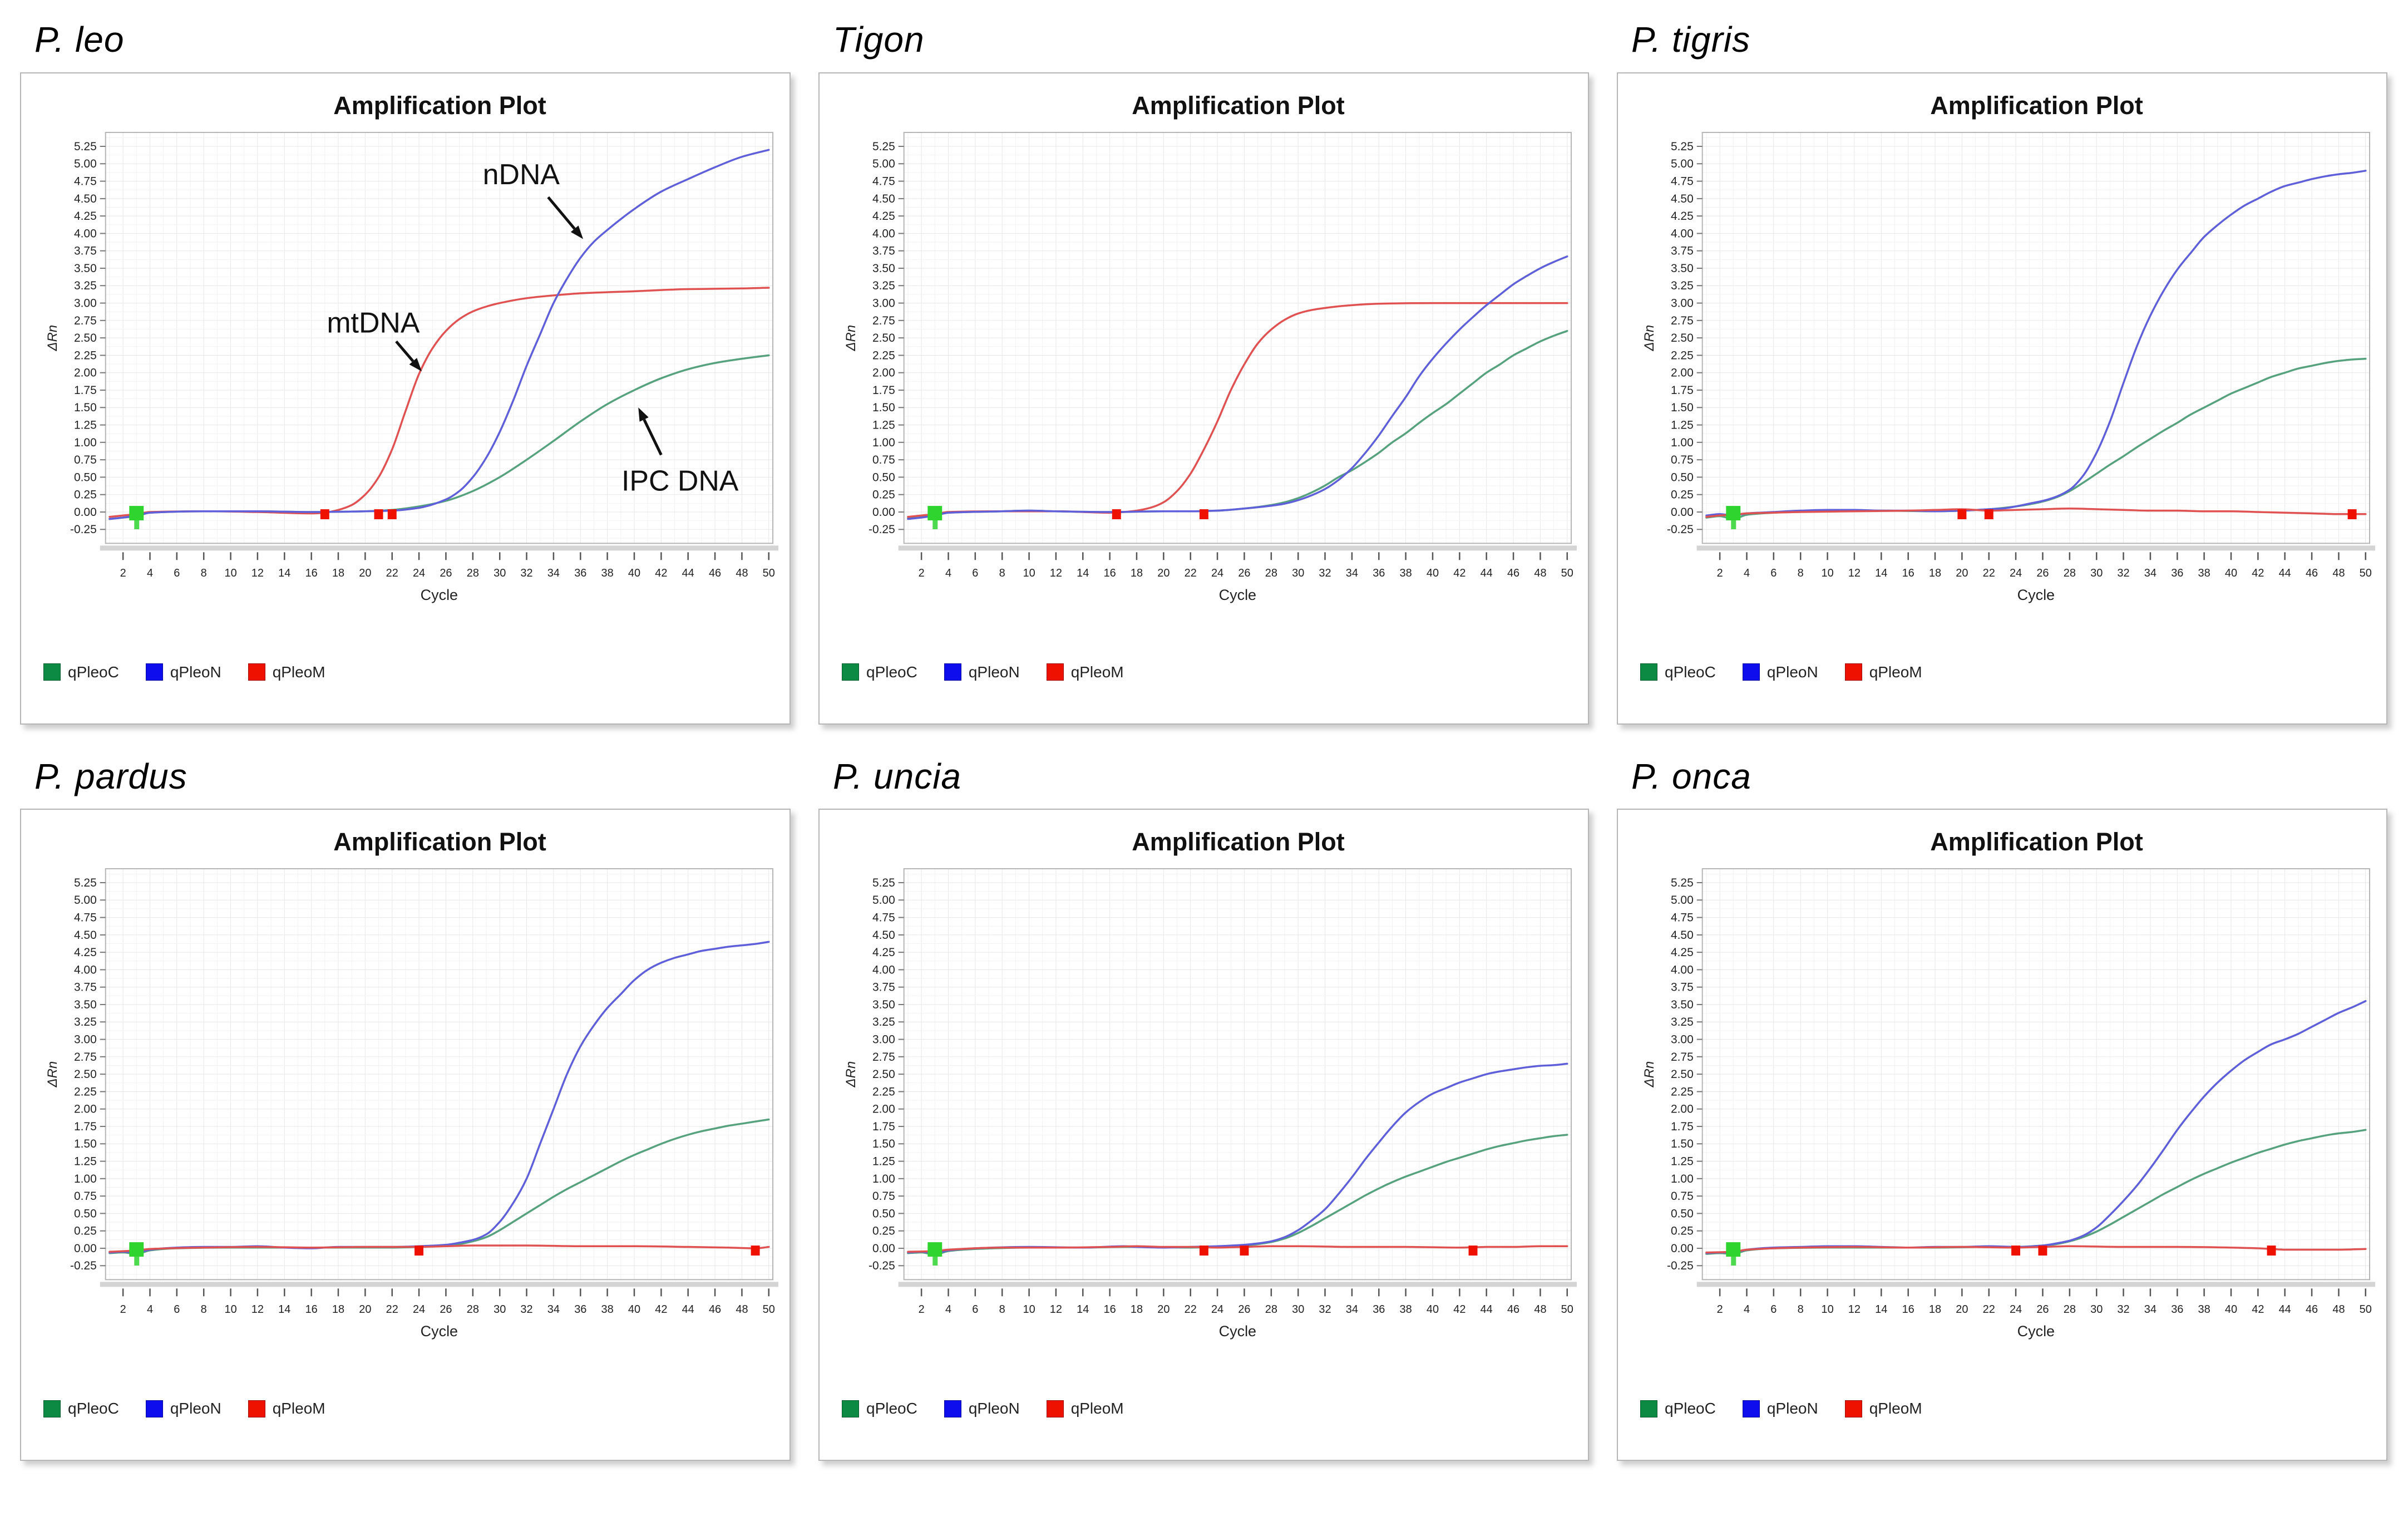 This screenshot has height=1526, width=2408. Describe the element at coordinates (257, 573) in the screenshot. I see `x-tick-label: 12` at that location.